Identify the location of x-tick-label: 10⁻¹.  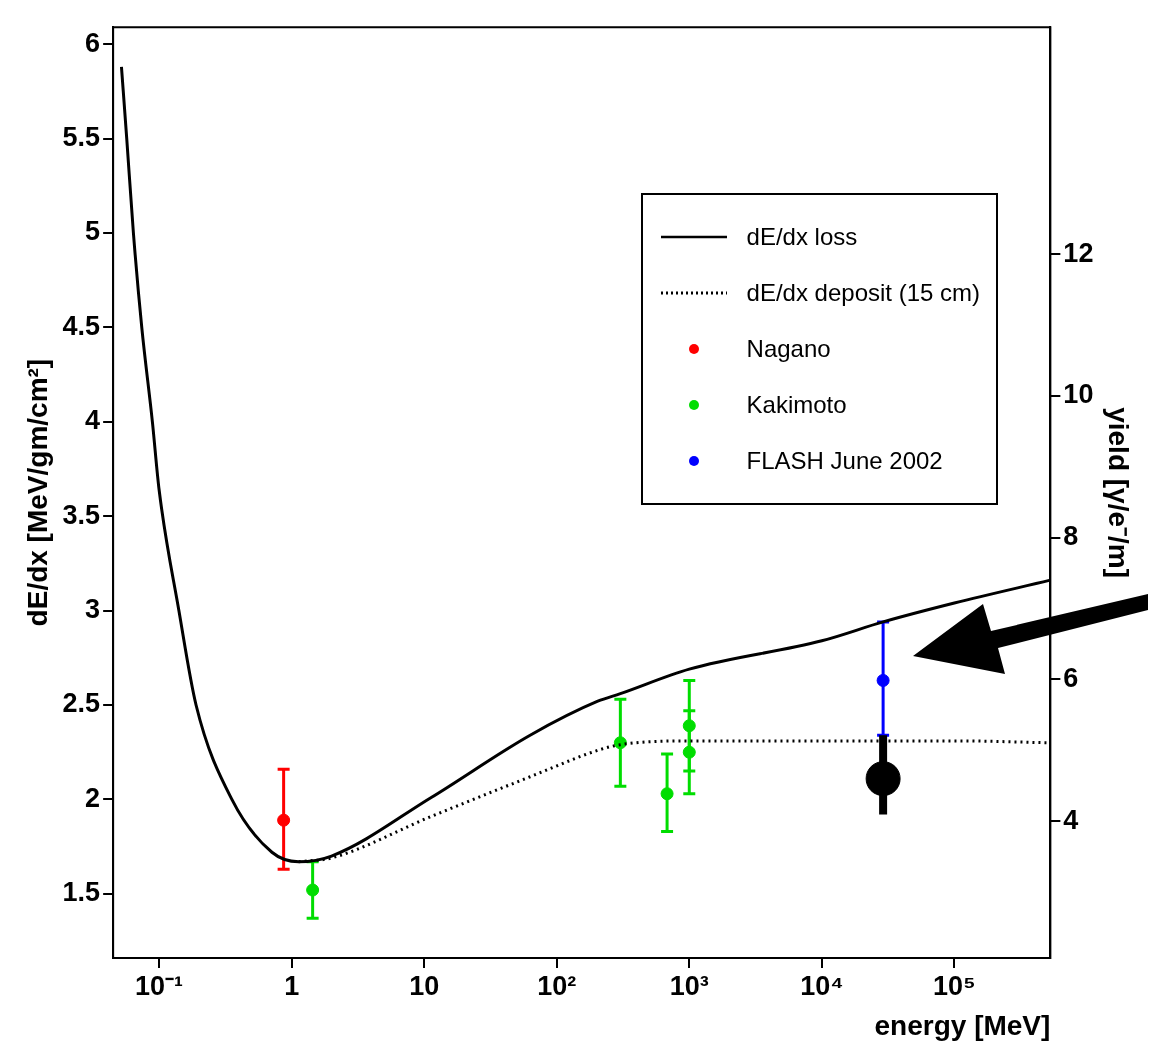
(159, 985).